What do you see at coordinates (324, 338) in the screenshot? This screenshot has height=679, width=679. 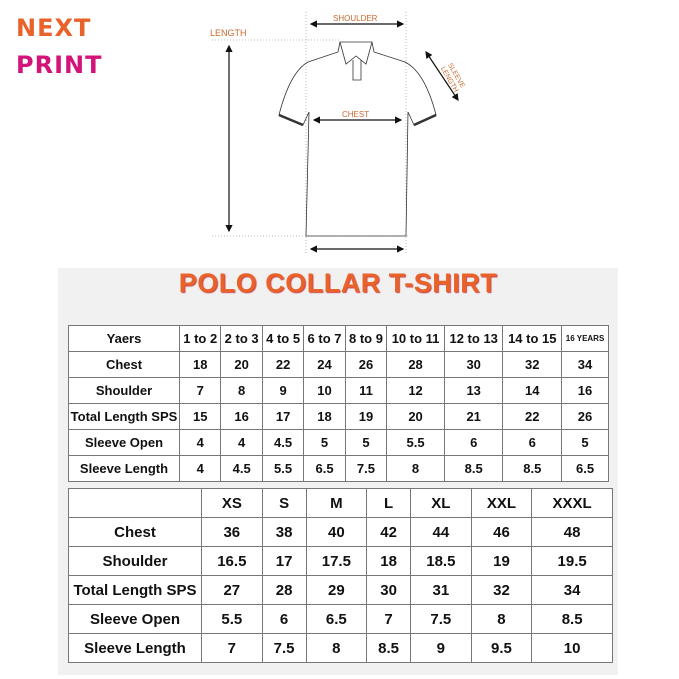 I see `table-cell: 6 to 7` at bounding box center [324, 338].